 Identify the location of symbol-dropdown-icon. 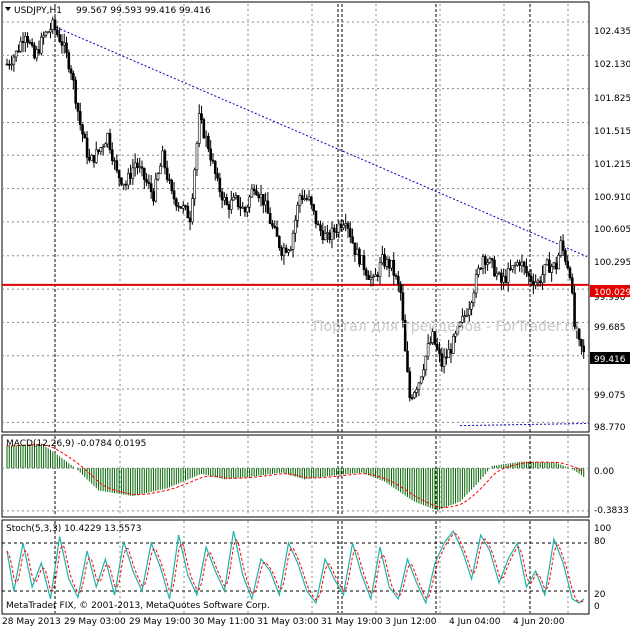
(8, 9).